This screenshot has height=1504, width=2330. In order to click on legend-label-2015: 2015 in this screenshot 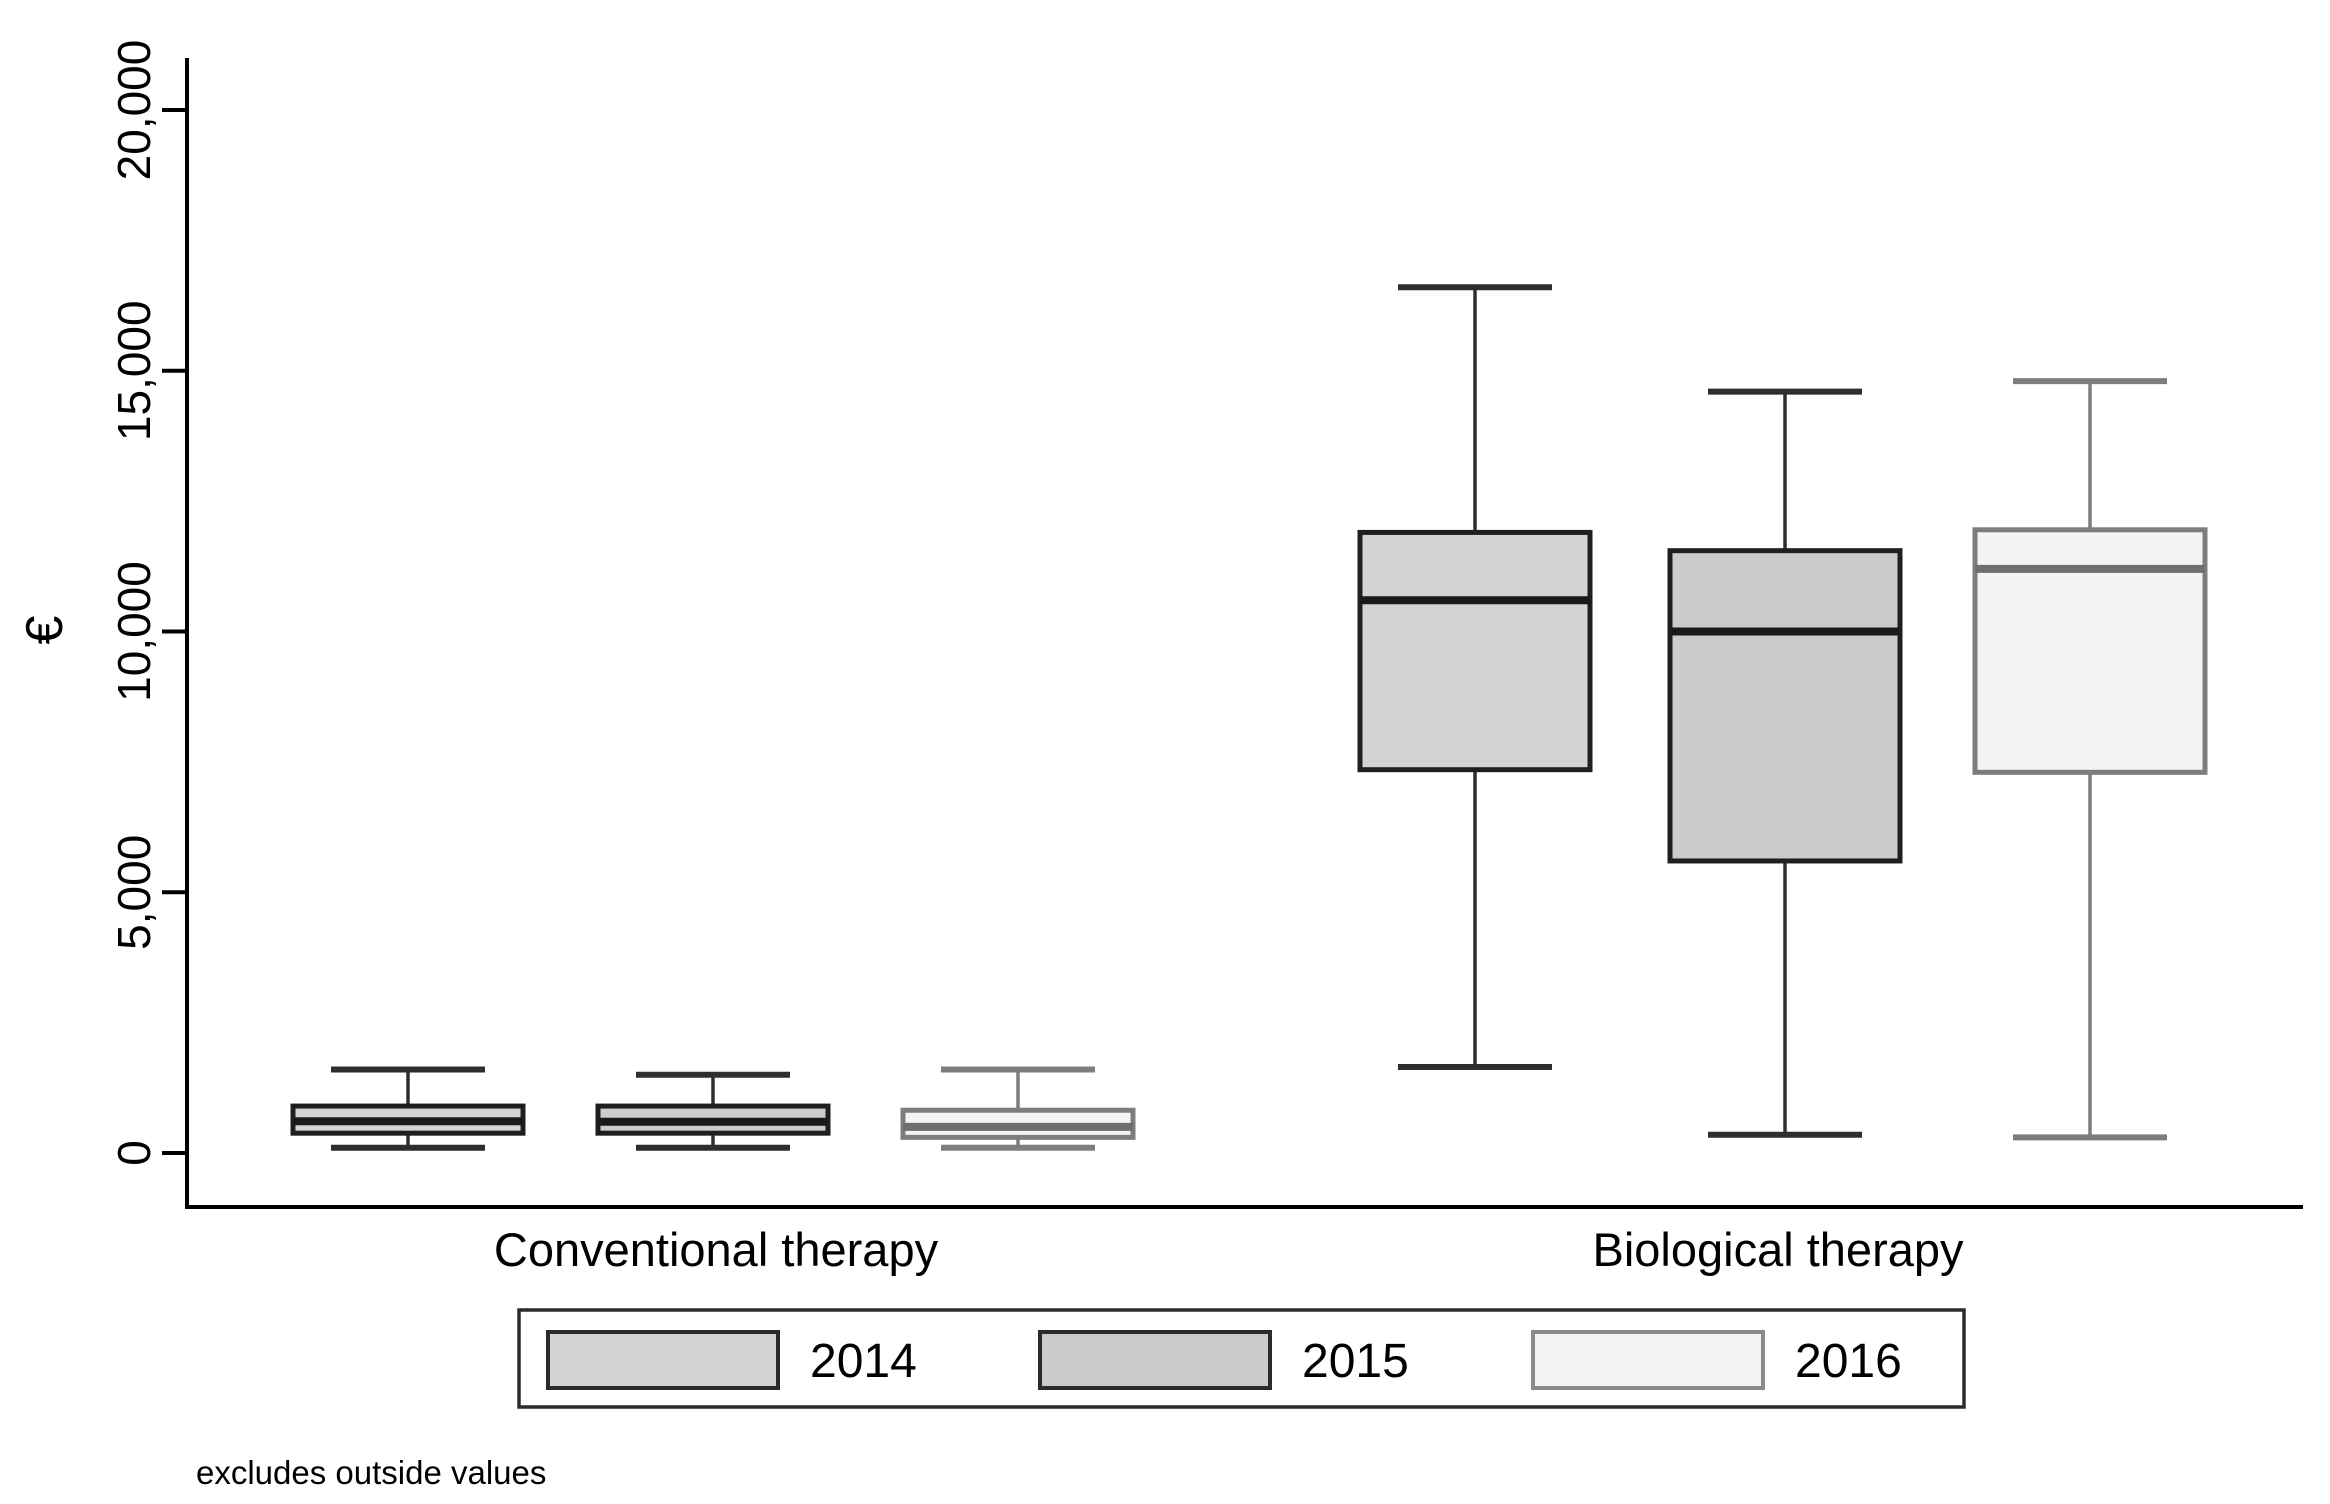, I will do `click(1355, 1361)`.